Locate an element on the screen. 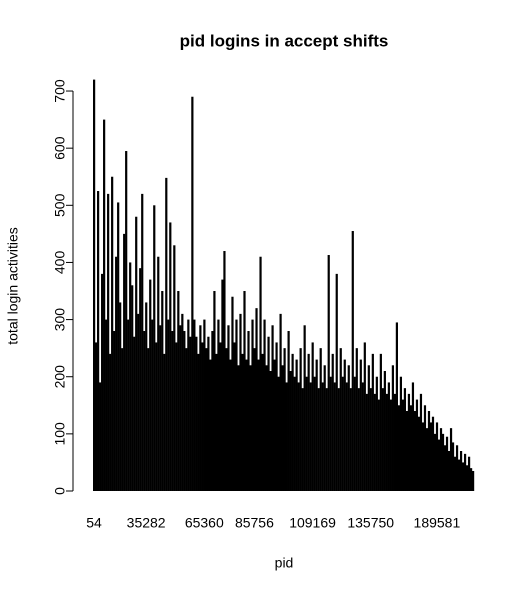 This screenshot has width=530, height=593. x-tick-label: 109169 is located at coordinates (312, 523).